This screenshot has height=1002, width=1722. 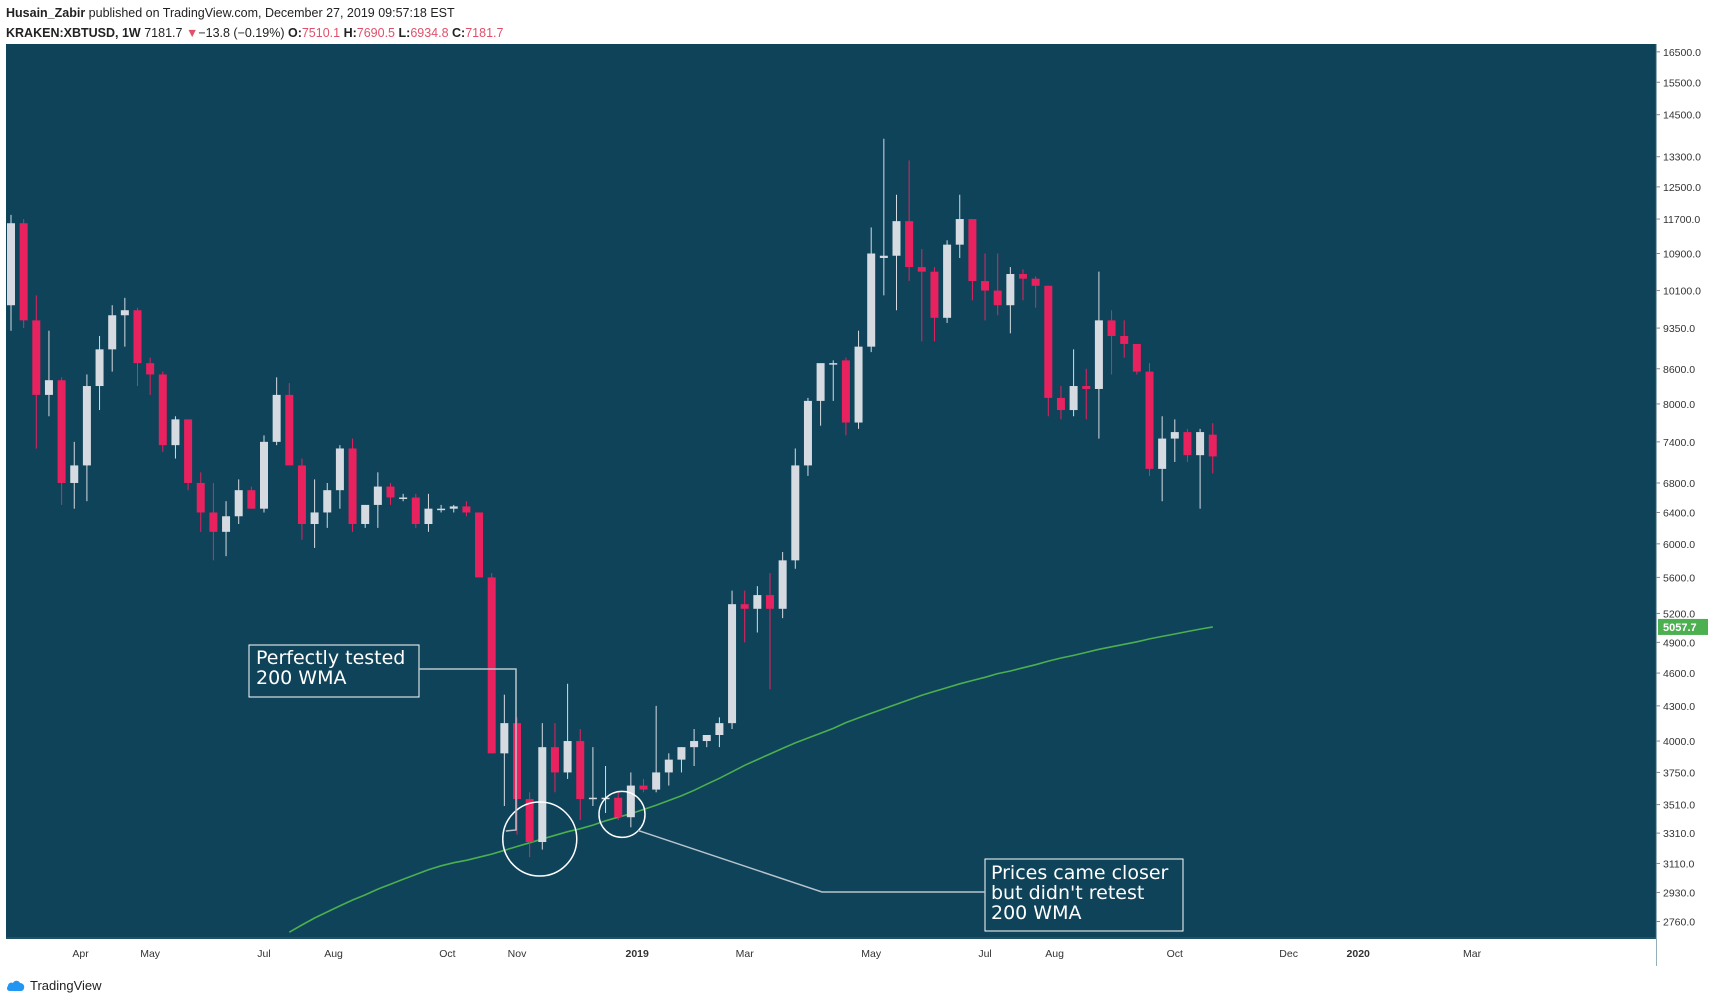 What do you see at coordinates (1679, 707) in the screenshot?
I see `y-tick-label: 4300.0` at bounding box center [1679, 707].